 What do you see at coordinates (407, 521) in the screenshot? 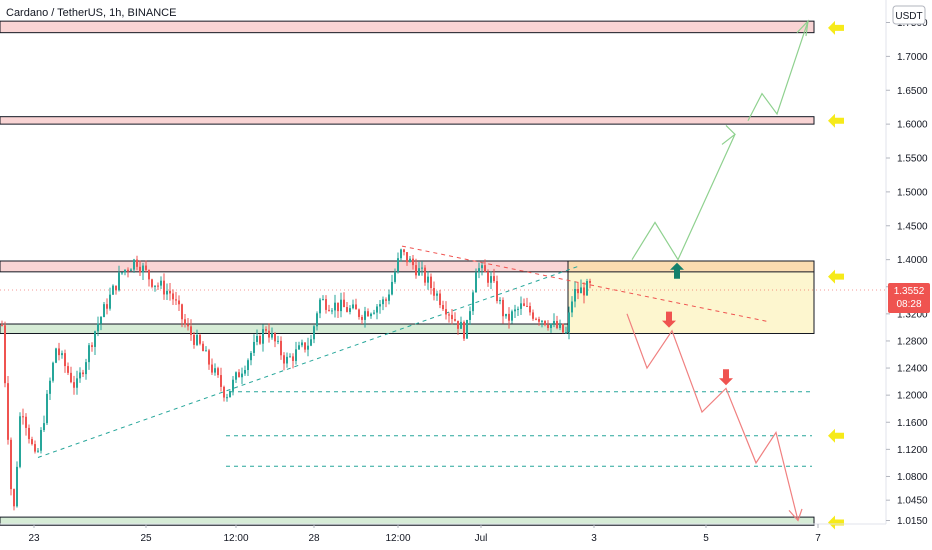
I see `support-zone` at bounding box center [407, 521].